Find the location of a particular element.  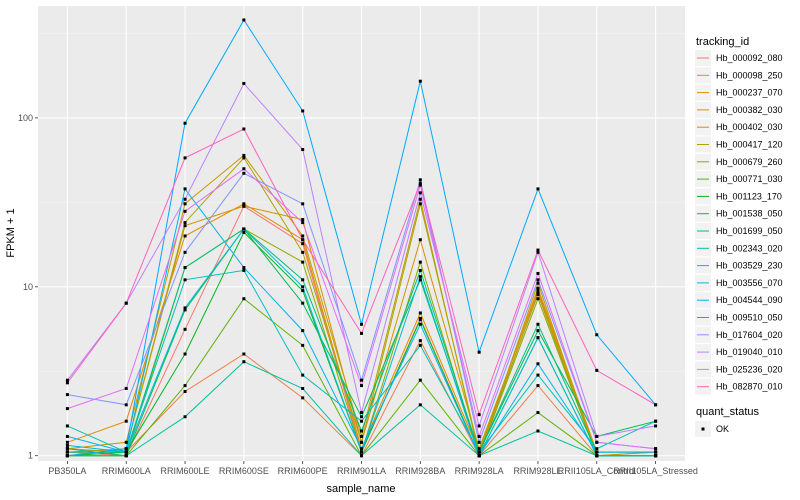

x-tick-label: RRII105LA_Control is located at coordinates (597, 471).